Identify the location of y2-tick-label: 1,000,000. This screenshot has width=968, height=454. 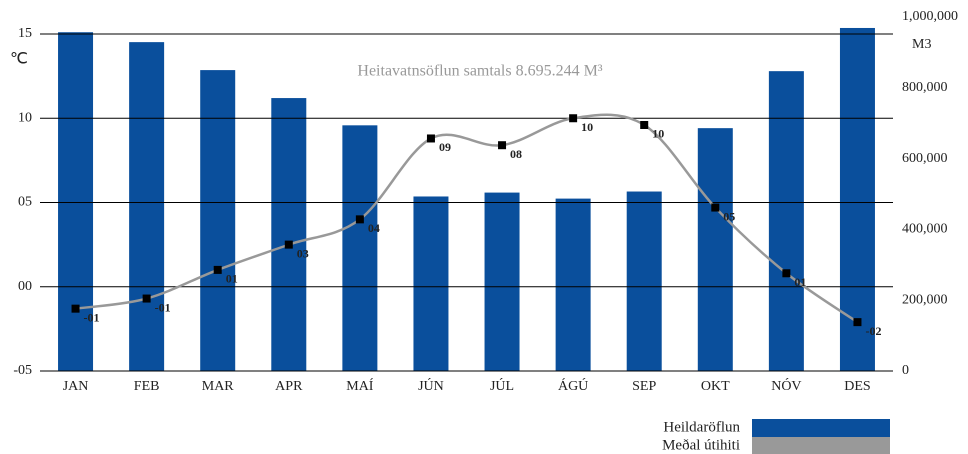
(930, 16).